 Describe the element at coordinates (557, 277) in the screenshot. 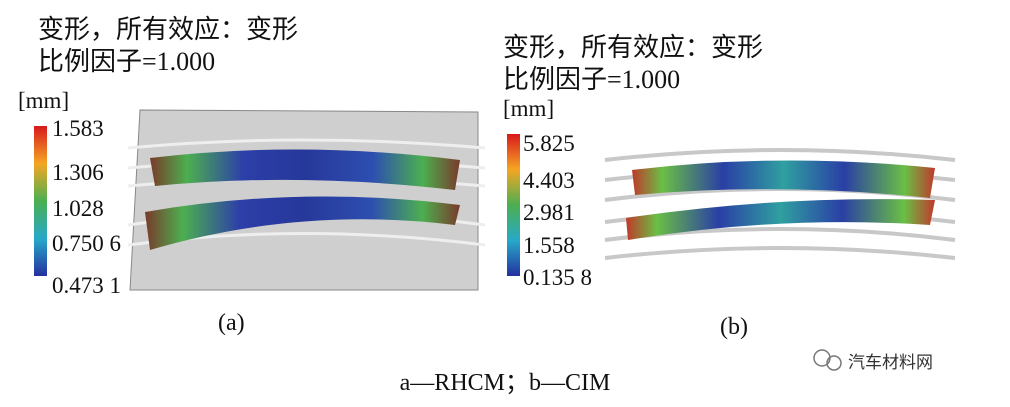

I see `scale-label: 0.135 8` at that location.